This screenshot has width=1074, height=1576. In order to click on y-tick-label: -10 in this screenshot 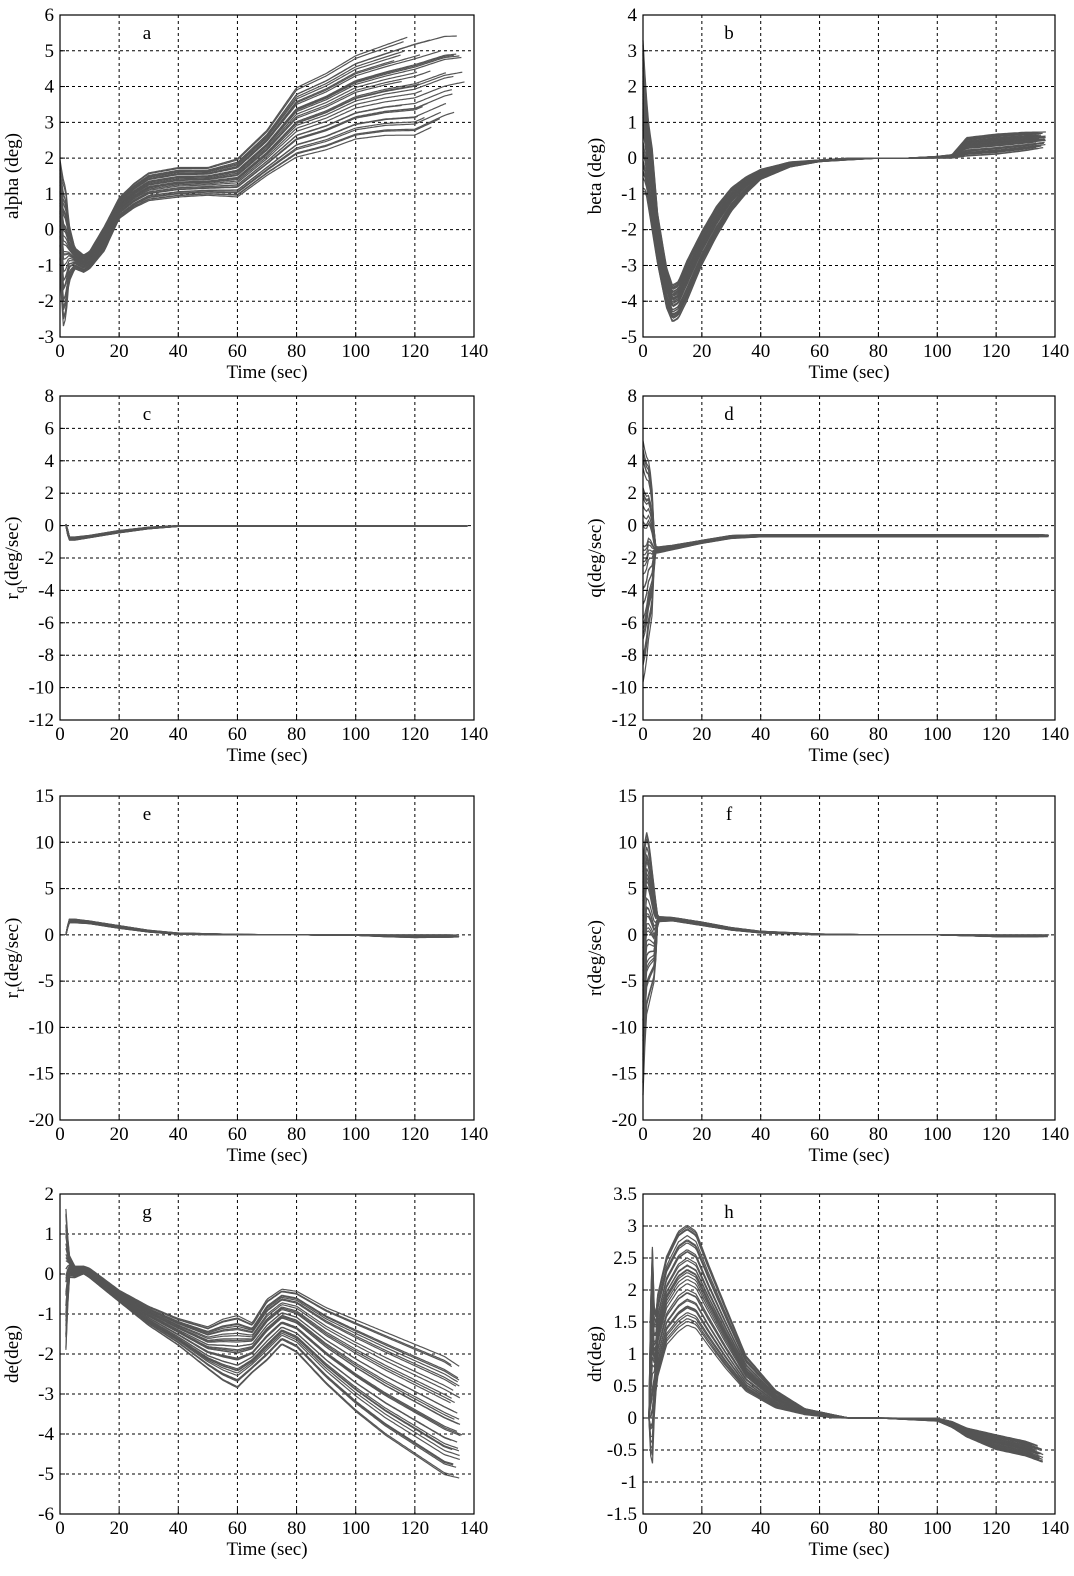, I will do `click(624, 688)`.